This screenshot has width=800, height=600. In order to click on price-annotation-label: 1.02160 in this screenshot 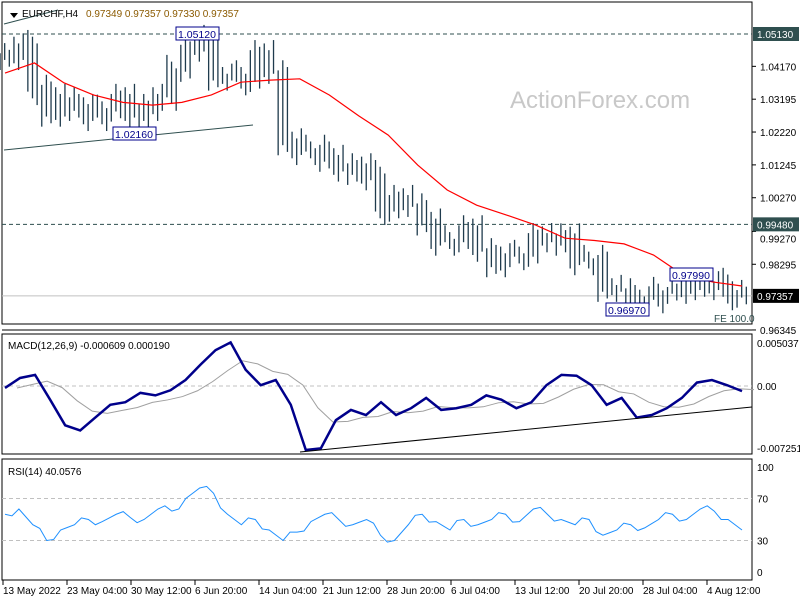, I will do `click(134, 135)`.